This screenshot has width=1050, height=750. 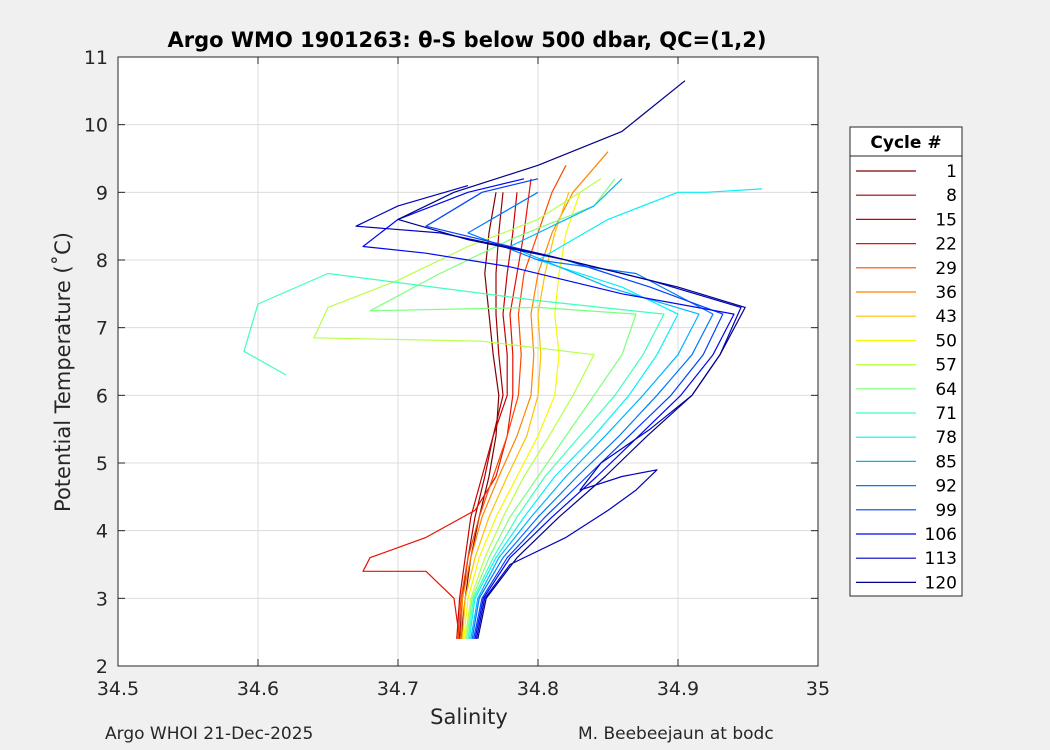 What do you see at coordinates (946, 293) in the screenshot?
I see `legend-entry-label: 36` at bounding box center [946, 293].